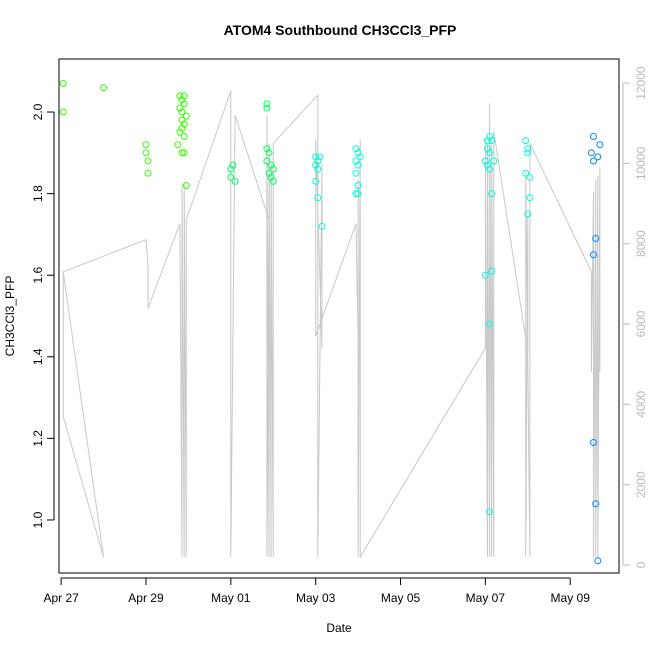 Image resolution: width=650 pixels, height=650 pixels. What do you see at coordinates (641, 323) in the screenshot?
I see `y2-tick-label: 6000` at bounding box center [641, 323].